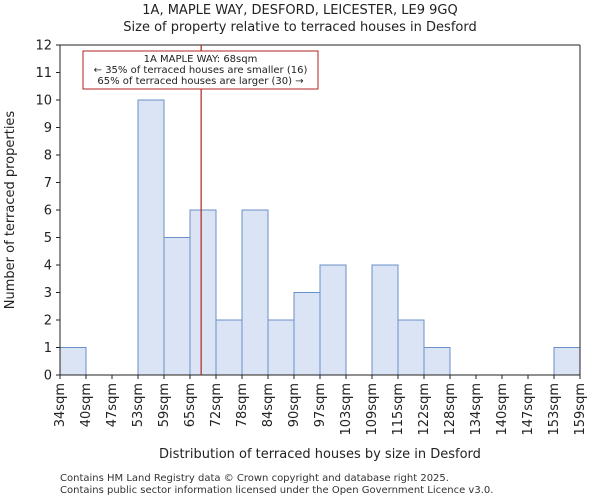 This screenshot has height=500, width=600. What do you see at coordinates (216, 405) in the screenshot?
I see `x-tick-label-72sqm: 72sqm` at bounding box center [216, 405].